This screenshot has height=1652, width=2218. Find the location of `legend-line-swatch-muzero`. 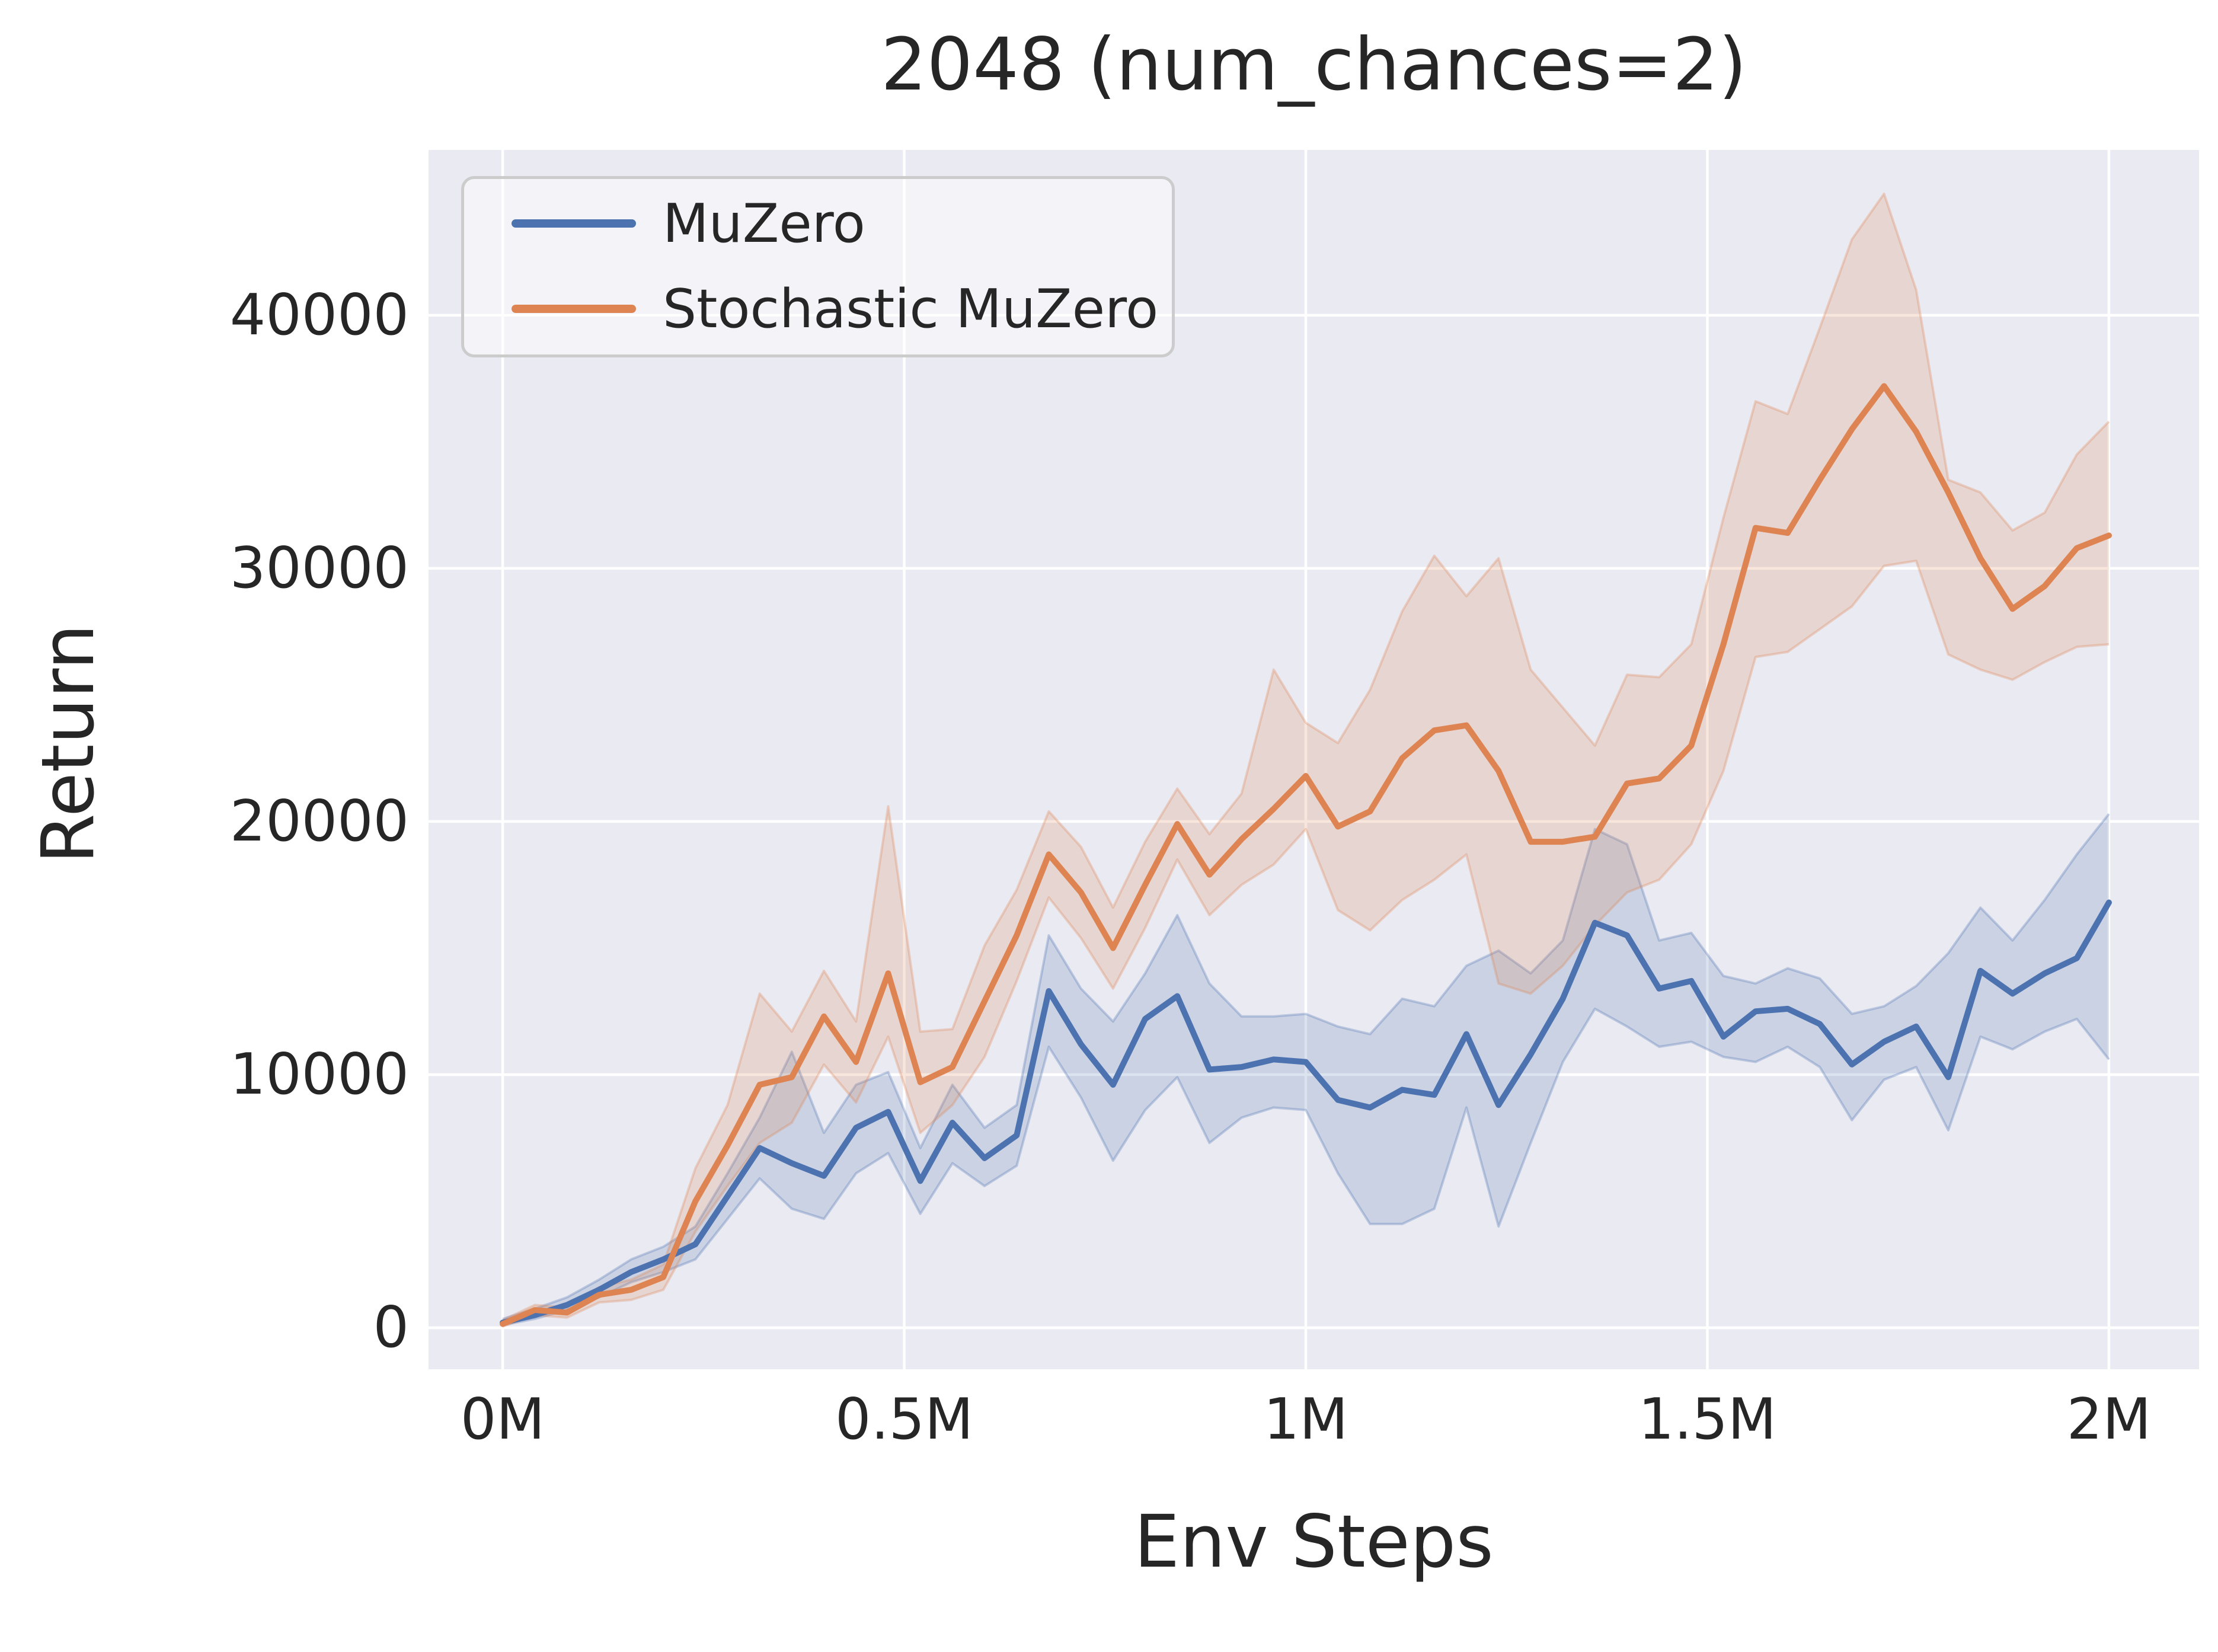

legend-line-swatch-muzero is located at coordinates (574, 223).